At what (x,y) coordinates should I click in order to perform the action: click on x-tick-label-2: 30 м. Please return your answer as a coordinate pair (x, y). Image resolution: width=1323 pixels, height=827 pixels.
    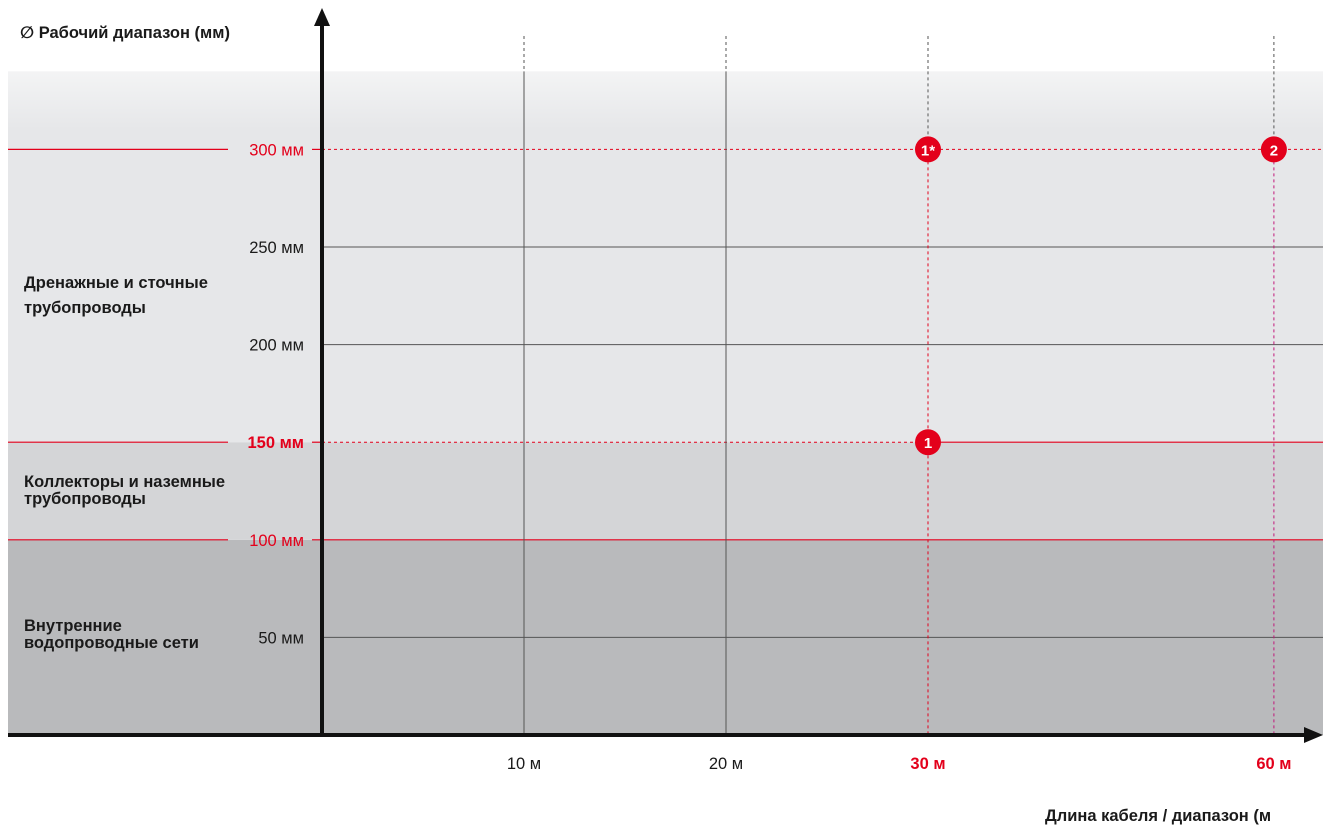
    Looking at the image, I should click on (927, 764).